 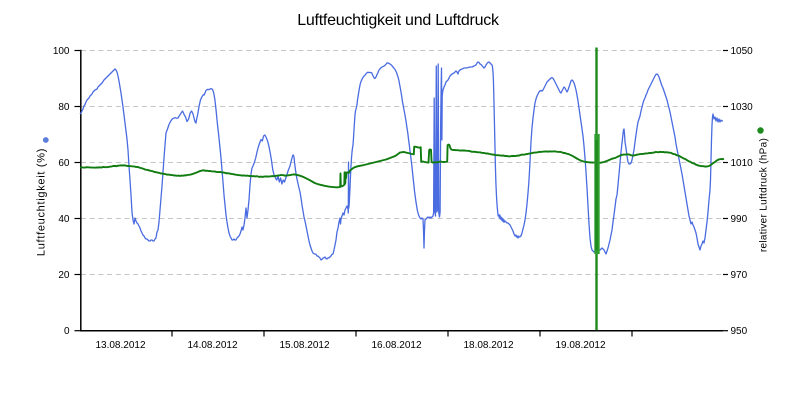 What do you see at coordinates (67, 331) in the screenshot?
I see `svg-text: 0` at bounding box center [67, 331].